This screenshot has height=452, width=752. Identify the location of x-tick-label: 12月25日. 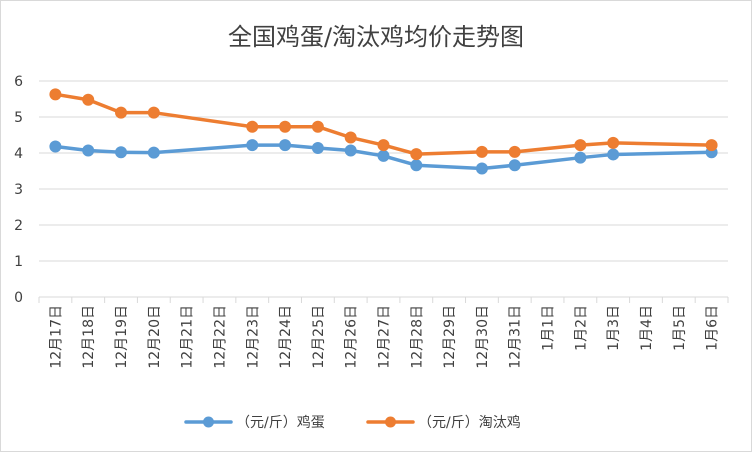
(319, 337).